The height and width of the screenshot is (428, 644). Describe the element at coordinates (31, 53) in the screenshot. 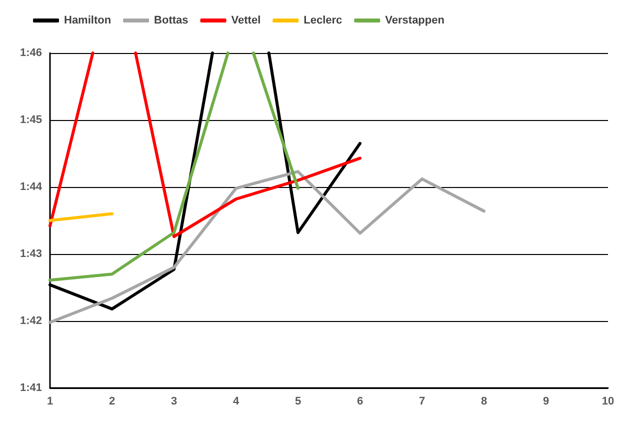

I see `y-tick-label: 1:46` at that location.